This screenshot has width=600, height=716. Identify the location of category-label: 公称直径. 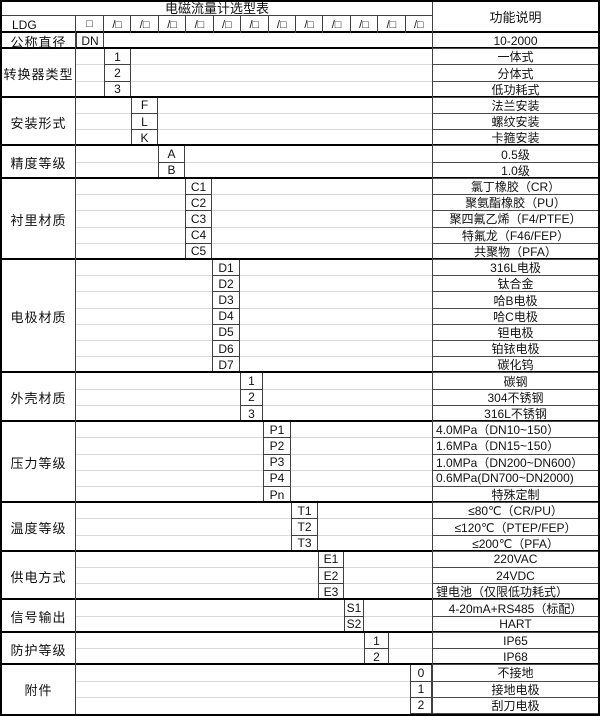
(39, 41).